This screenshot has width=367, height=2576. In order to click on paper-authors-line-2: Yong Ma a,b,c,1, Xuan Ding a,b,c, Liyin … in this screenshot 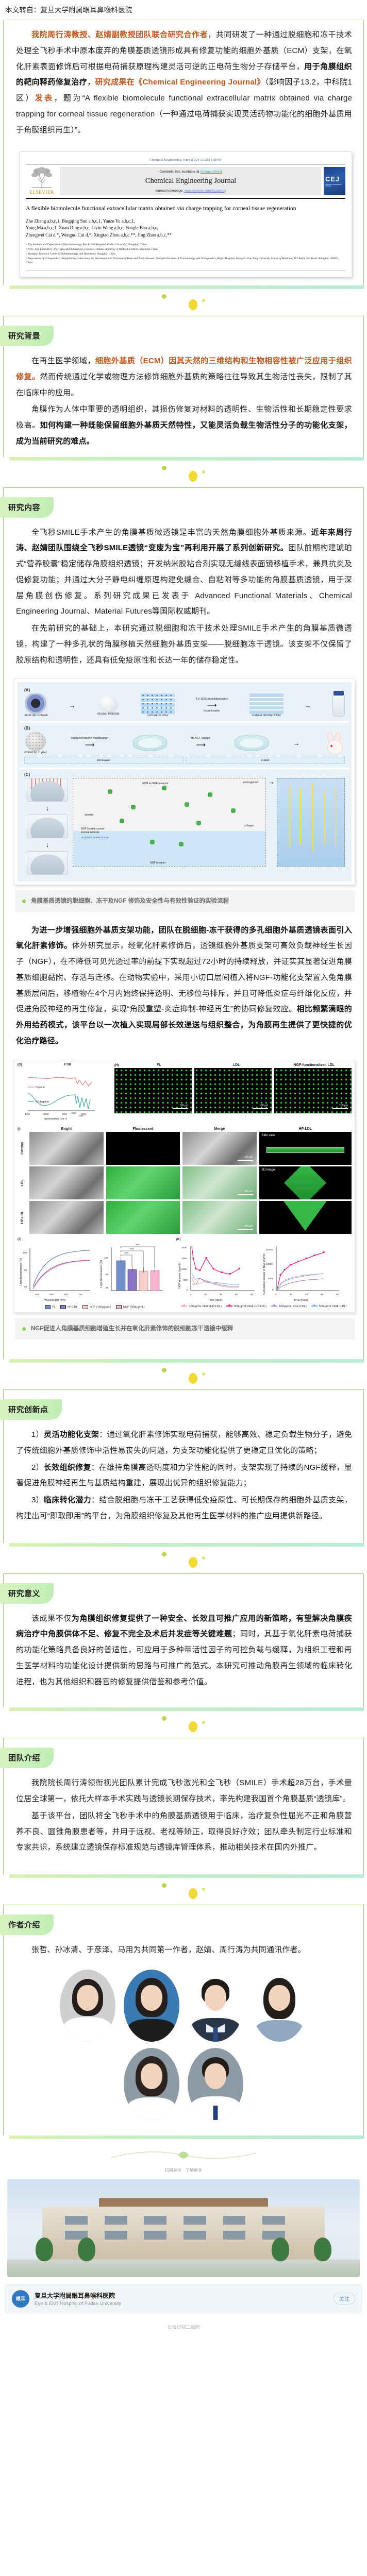, I will do `click(92, 228)`.